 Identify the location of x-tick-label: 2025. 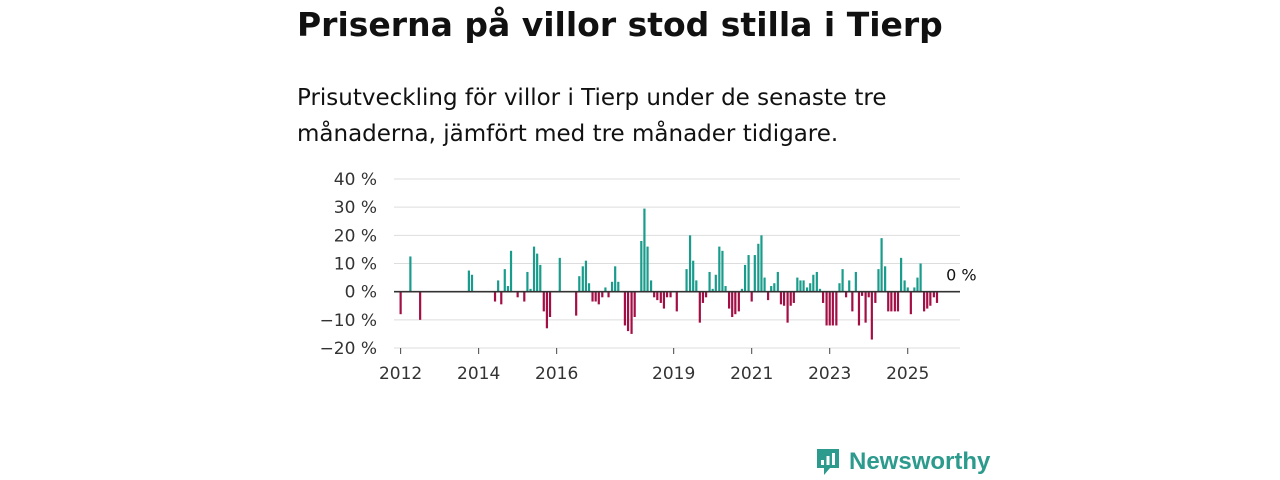
(907, 374).